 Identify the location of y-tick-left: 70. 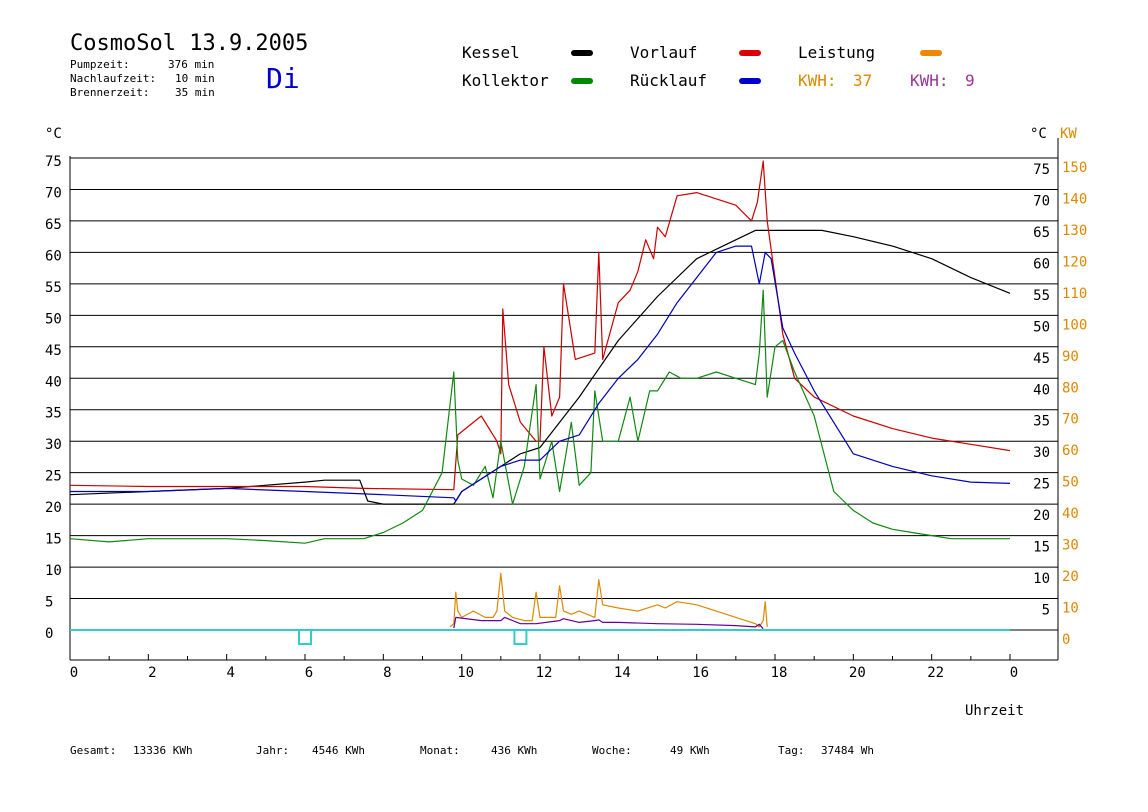
(53, 193).